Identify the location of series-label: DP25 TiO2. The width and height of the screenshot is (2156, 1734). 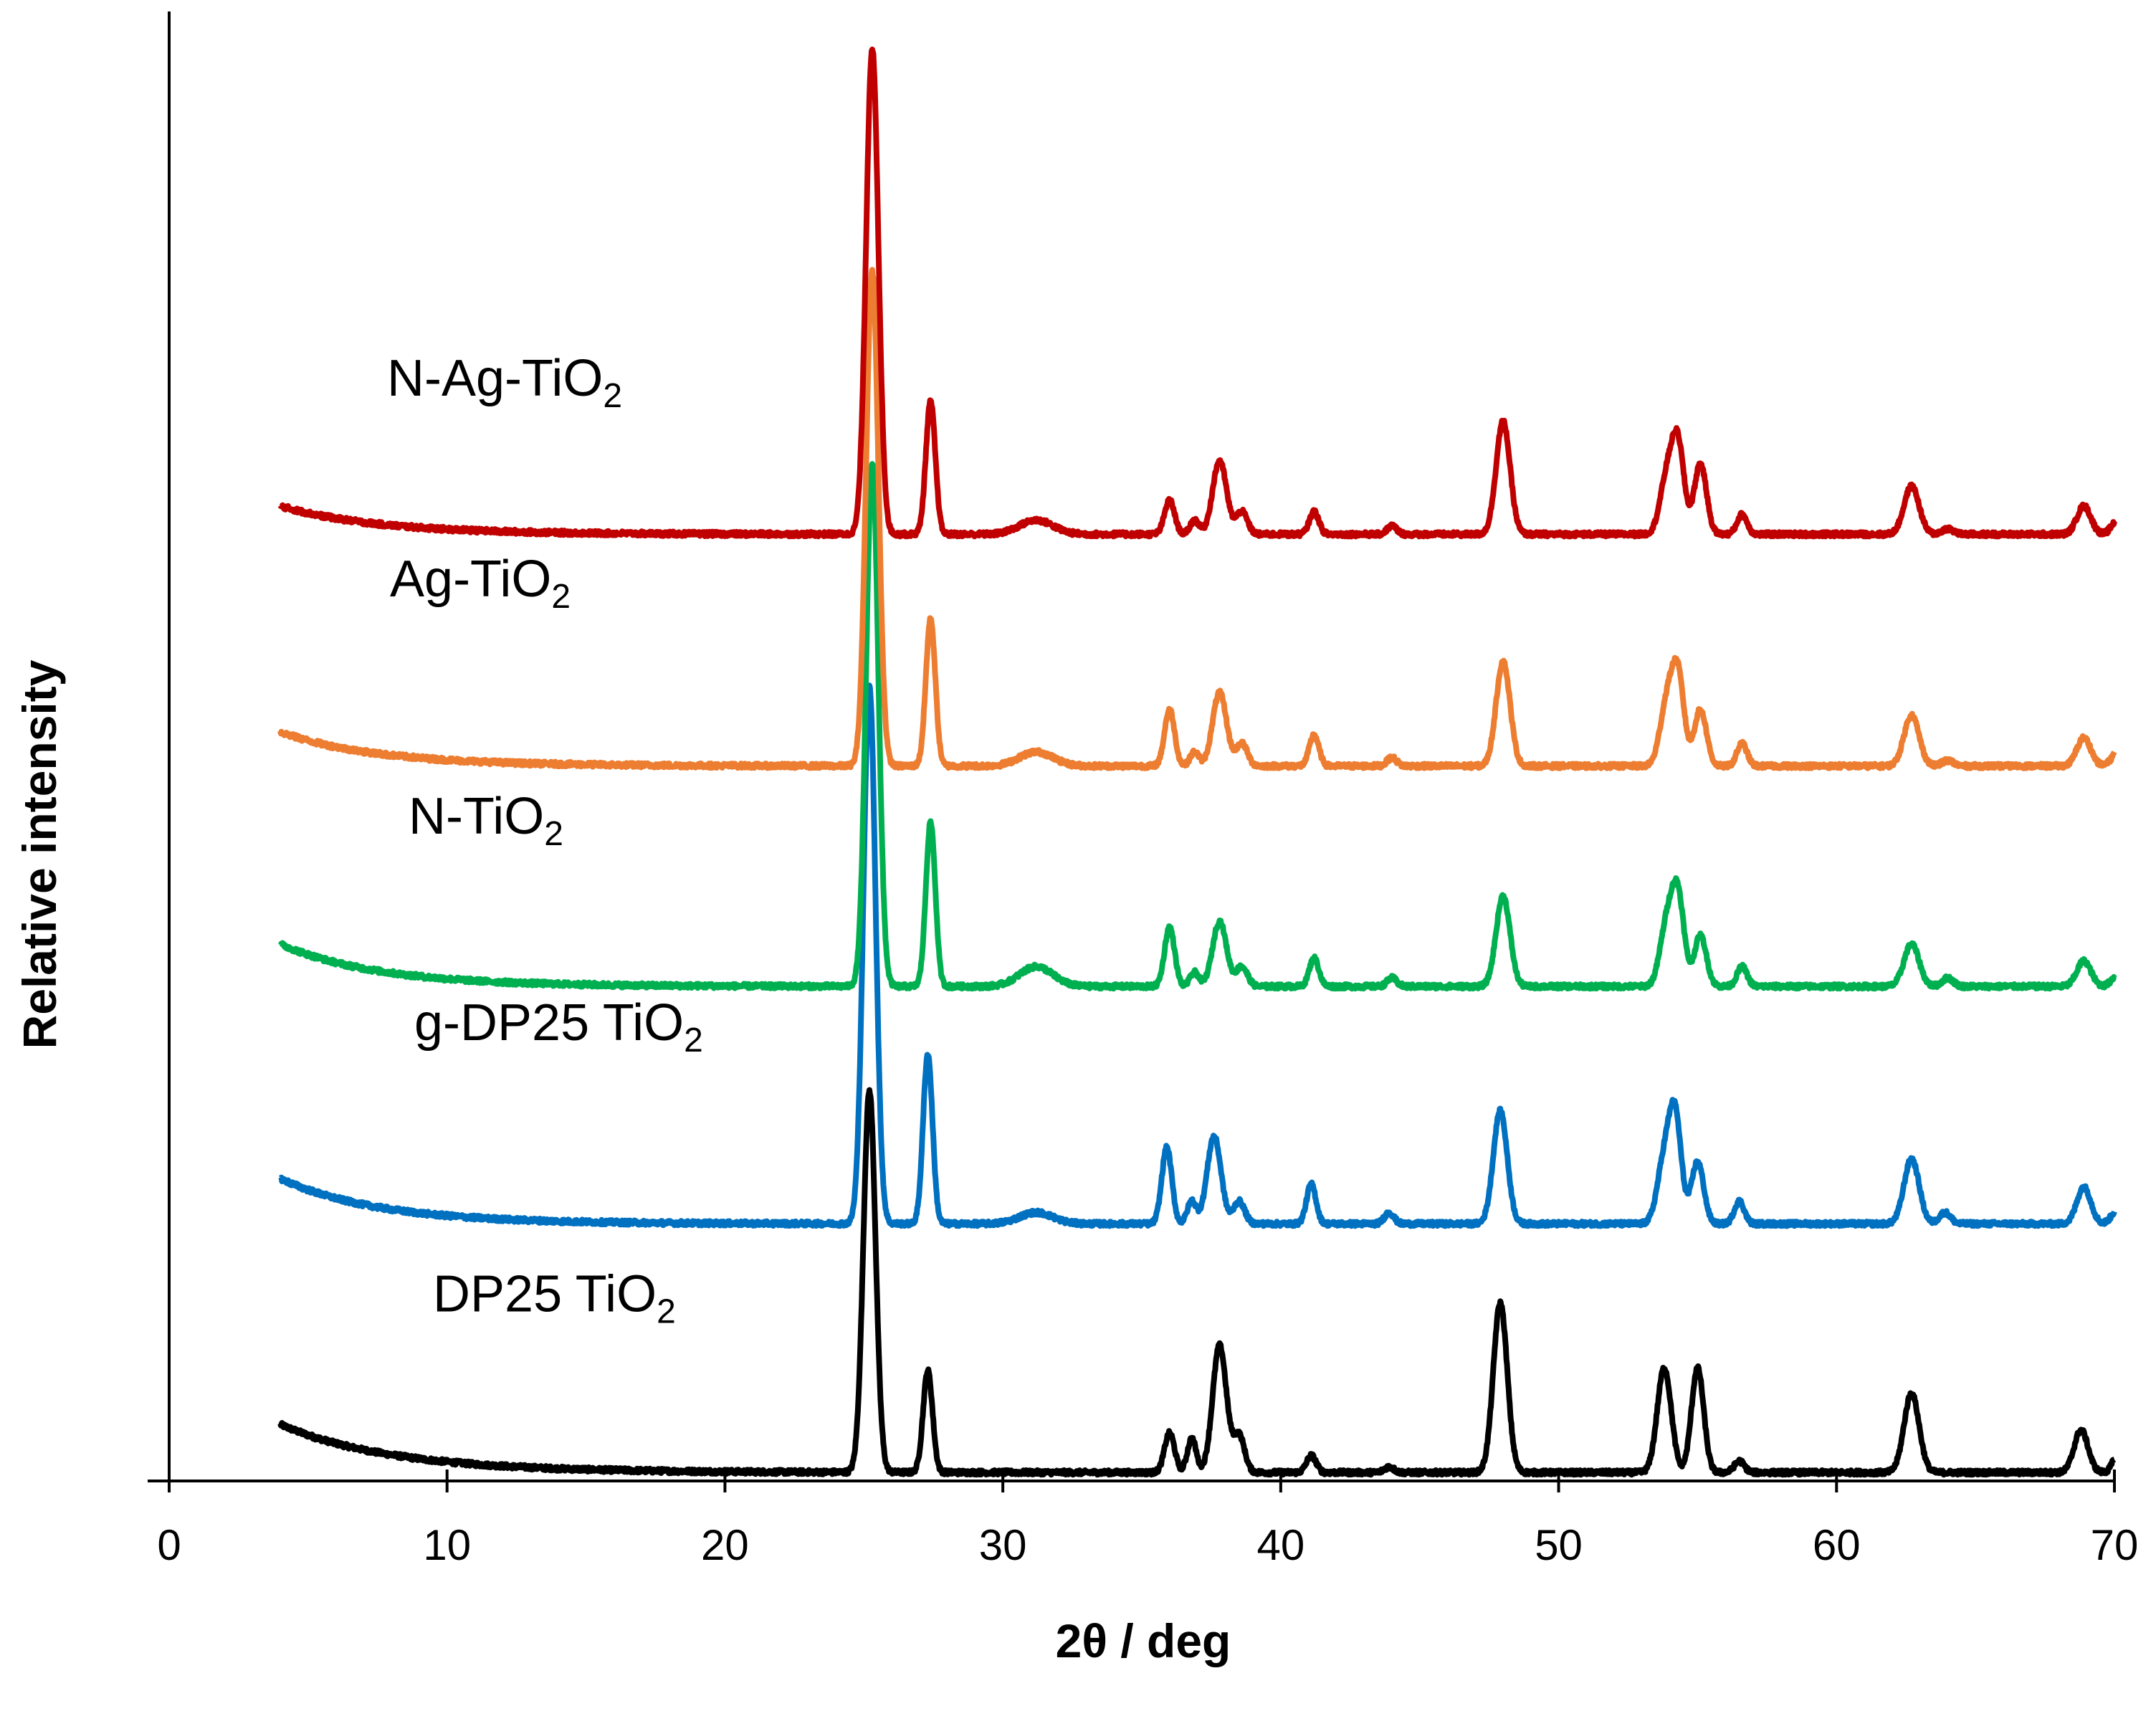
(554, 1297).